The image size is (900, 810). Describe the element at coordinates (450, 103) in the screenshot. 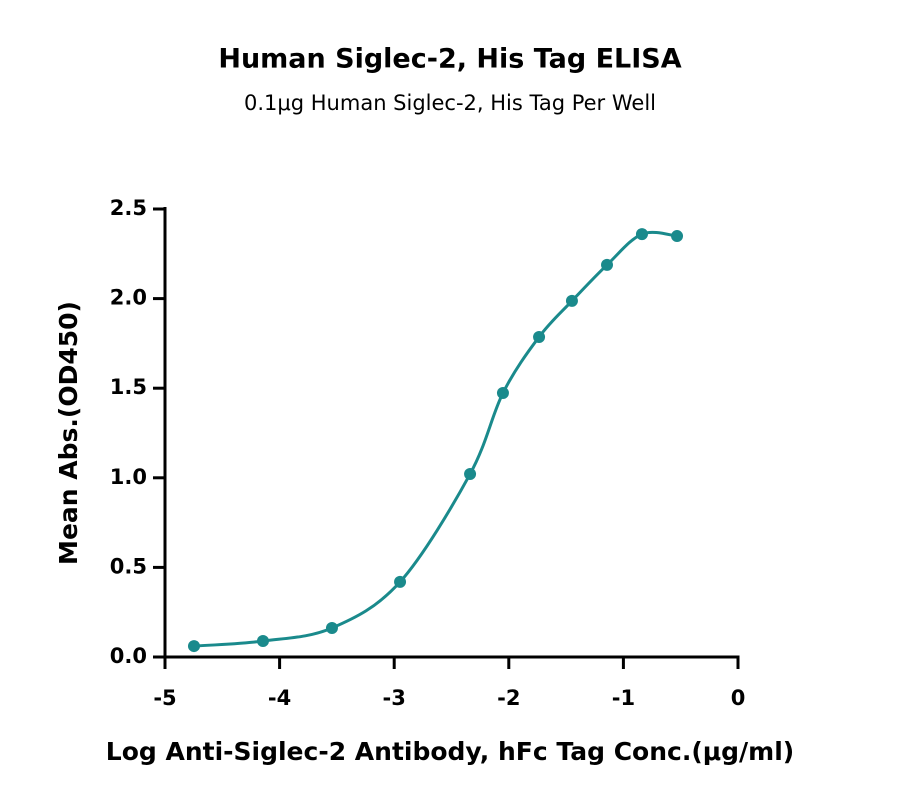

I see `chart-subtitle: 0.1μg Human Siglec-2, His Tag Per Well` at that location.